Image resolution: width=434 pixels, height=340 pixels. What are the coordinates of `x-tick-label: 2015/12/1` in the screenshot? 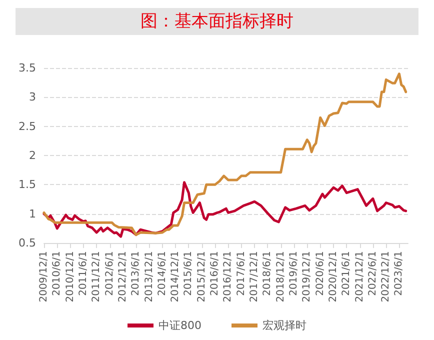 It's located at (202, 276).